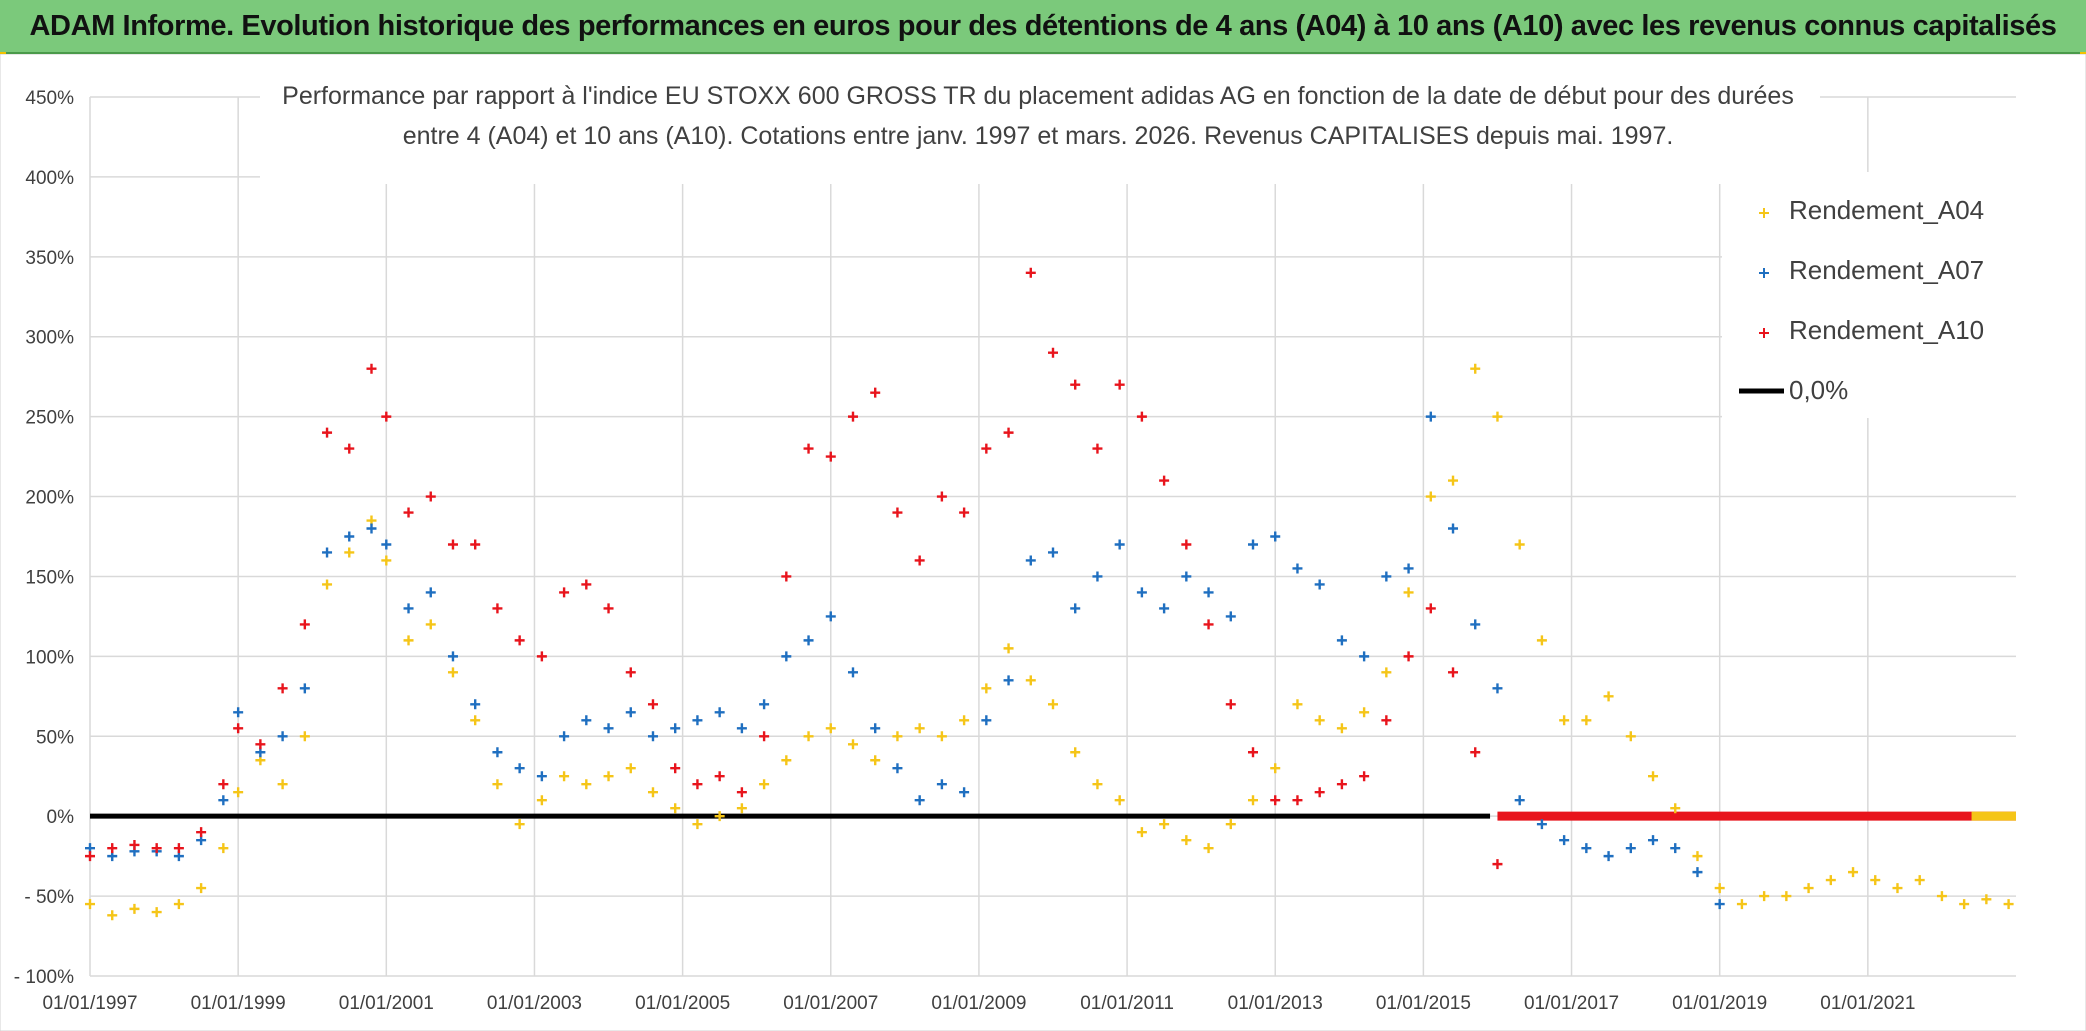 This screenshot has width=2086, height=1031. What do you see at coordinates (386, 1003) in the screenshot?
I see `x-tick-label: 01/01/2001` at bounding box center [386, 1003].